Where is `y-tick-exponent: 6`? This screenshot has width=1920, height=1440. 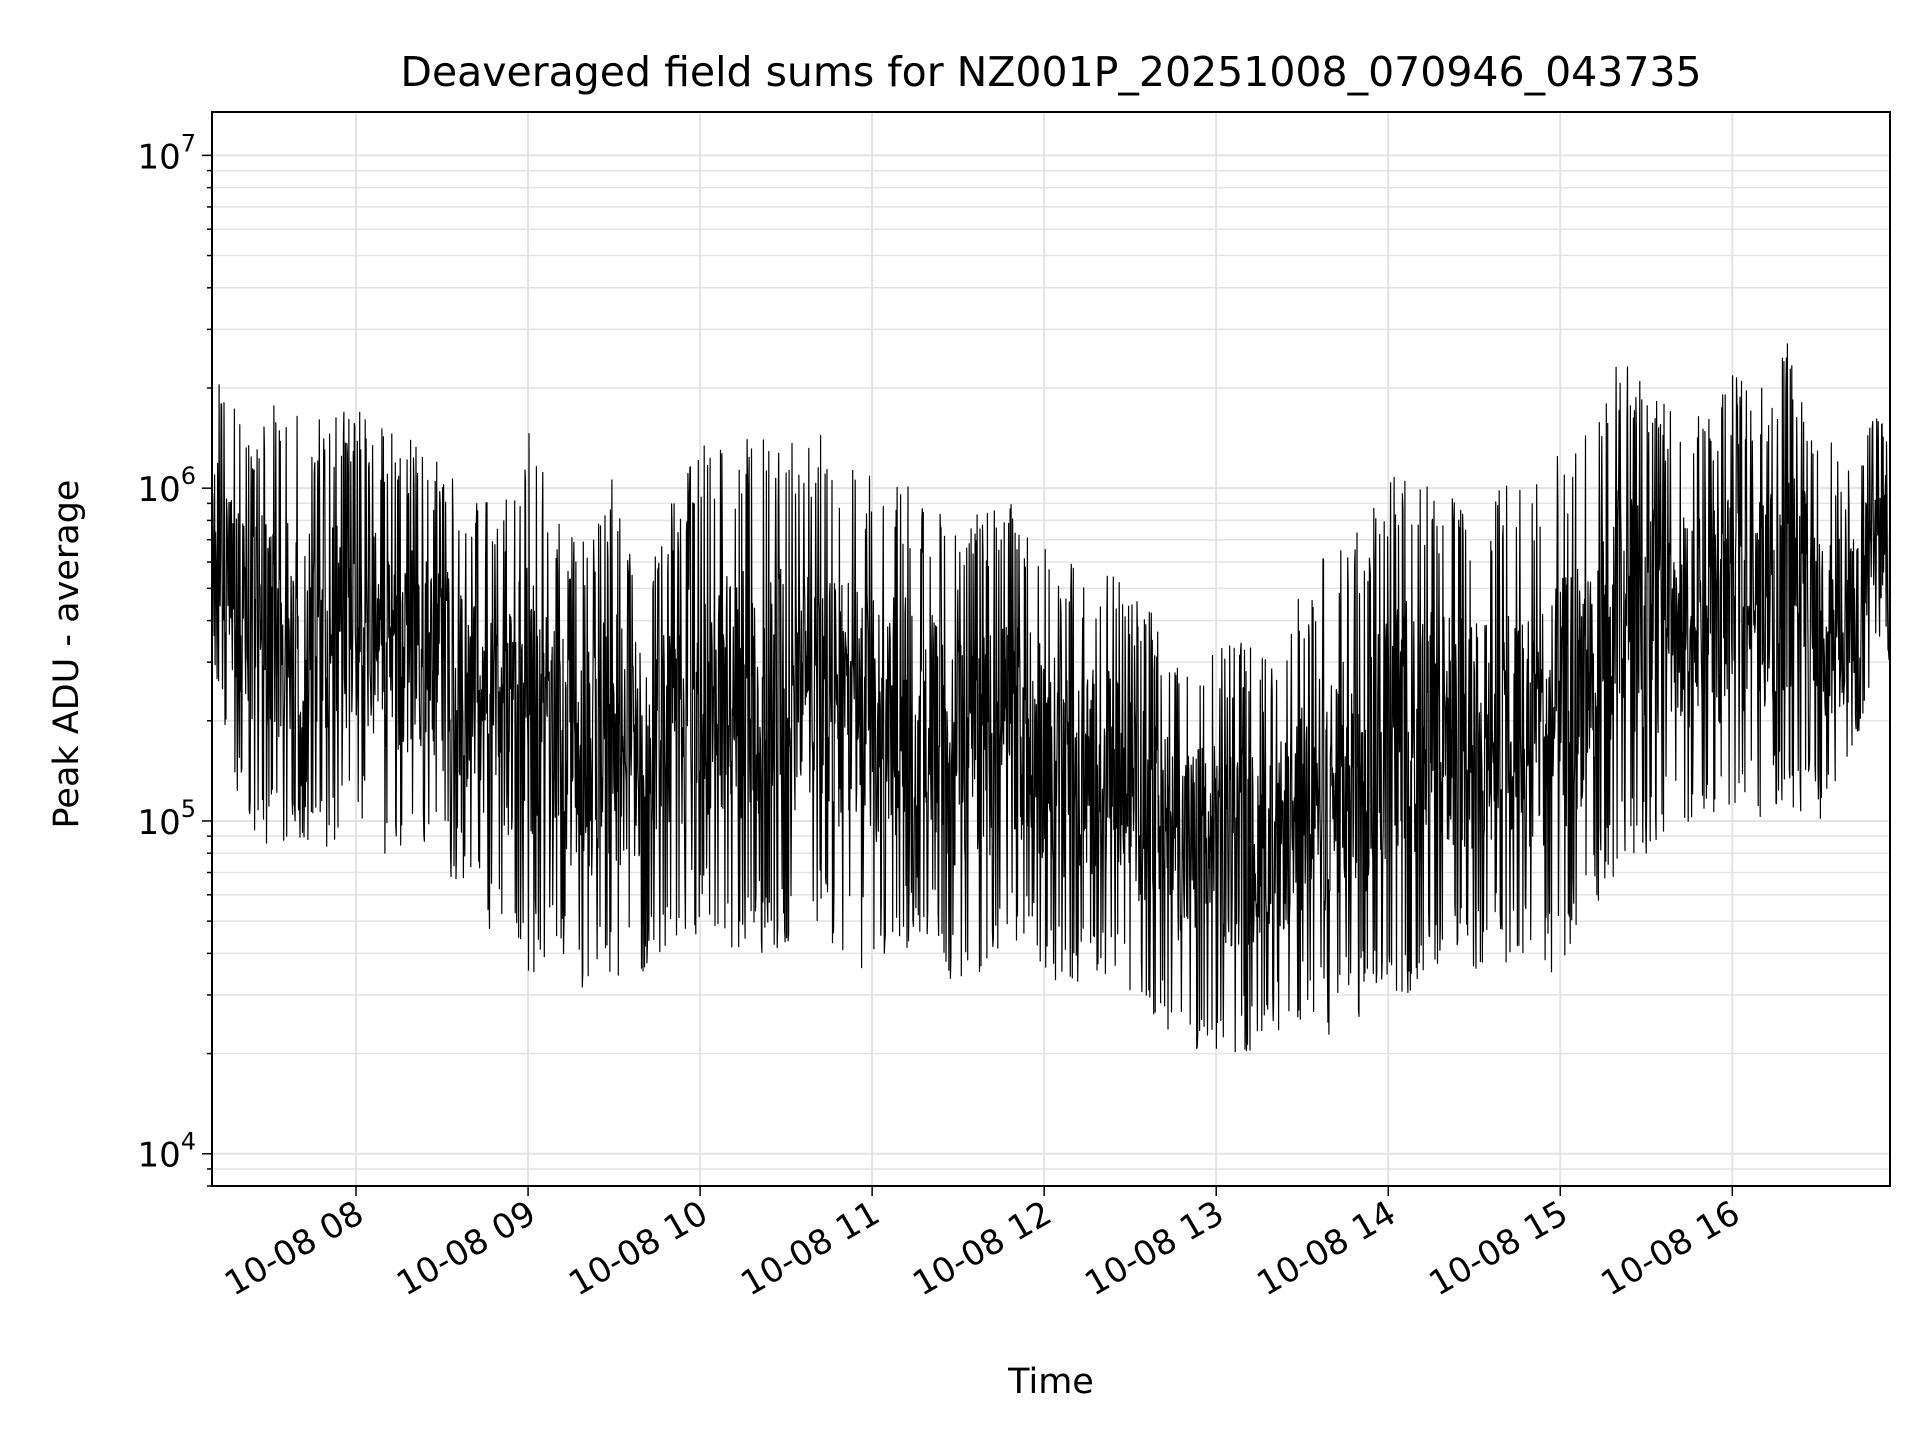
y-tick-exponent: 6 is located at coordinates (188, 476).